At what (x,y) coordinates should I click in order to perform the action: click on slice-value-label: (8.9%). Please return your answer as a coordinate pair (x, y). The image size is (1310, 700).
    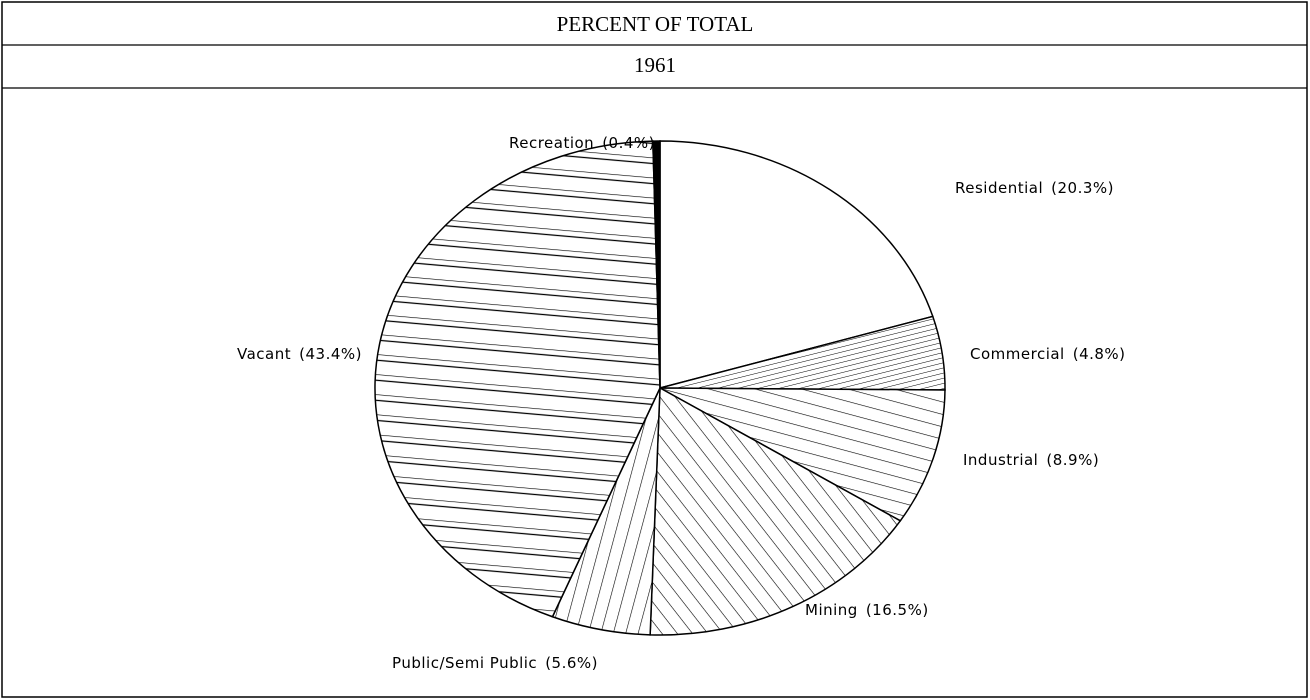
    Looking at the image, I should click on (1072, 460).